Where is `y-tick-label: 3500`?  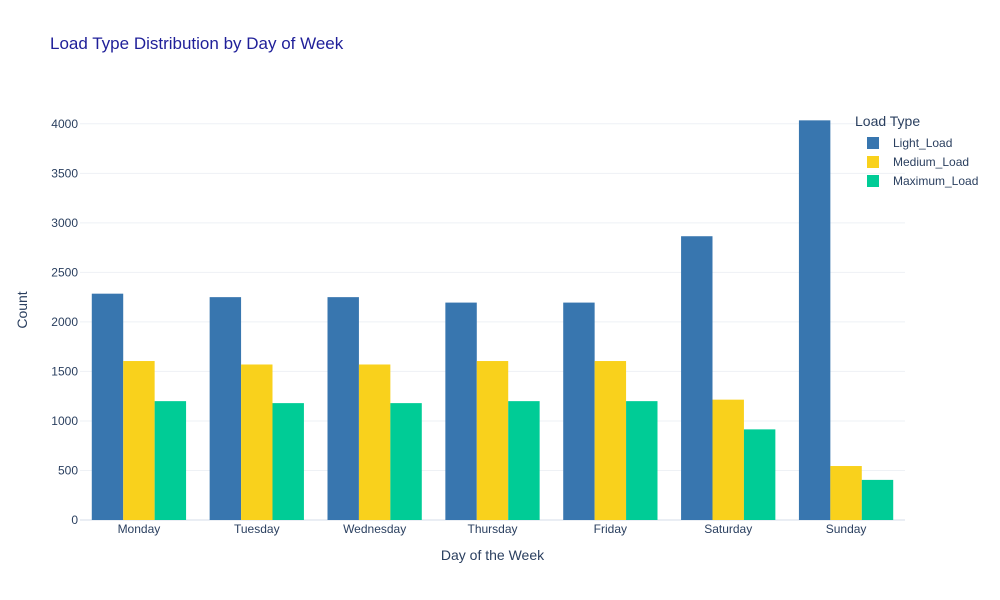 y-tick-label: 3500 is located at coordinates (64, 173).